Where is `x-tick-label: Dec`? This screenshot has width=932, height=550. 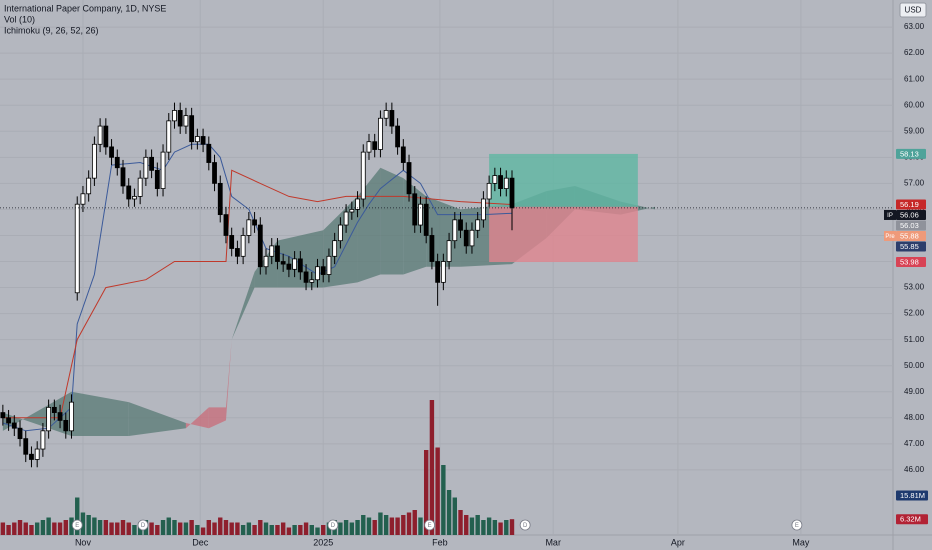
x-tick-label: Dec is located at coordinates (200, 542).